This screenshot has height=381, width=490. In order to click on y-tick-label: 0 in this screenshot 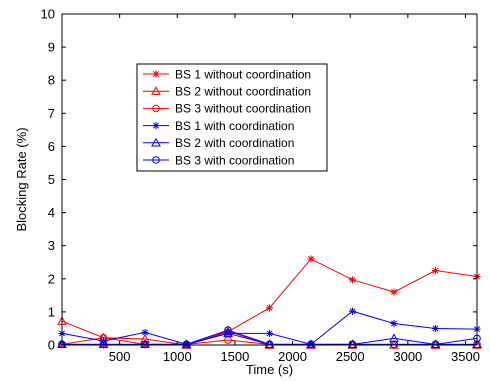, I will do `click(51, 345)`.